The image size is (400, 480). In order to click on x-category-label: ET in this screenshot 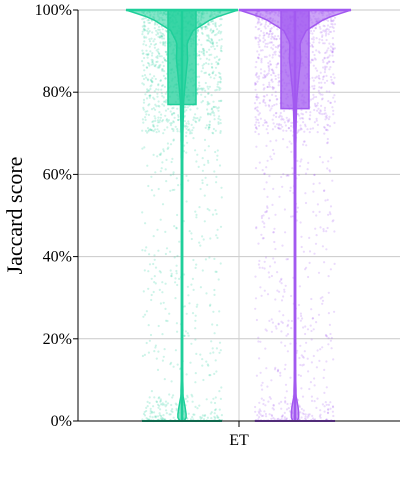, I will do `click(239, 440)`.